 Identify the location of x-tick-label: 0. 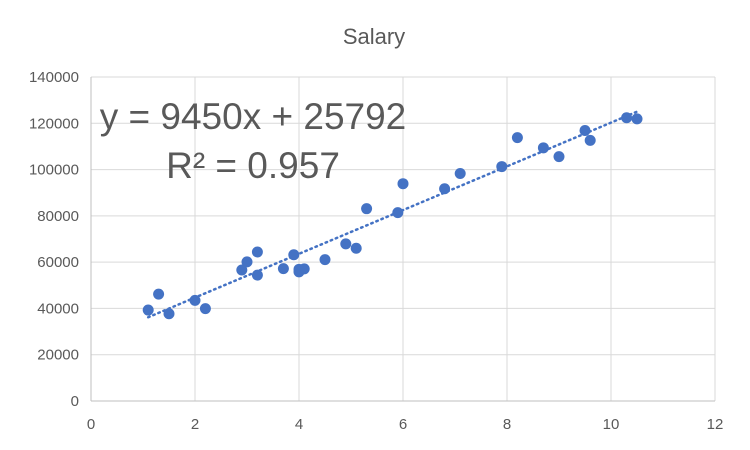
(91, 424).